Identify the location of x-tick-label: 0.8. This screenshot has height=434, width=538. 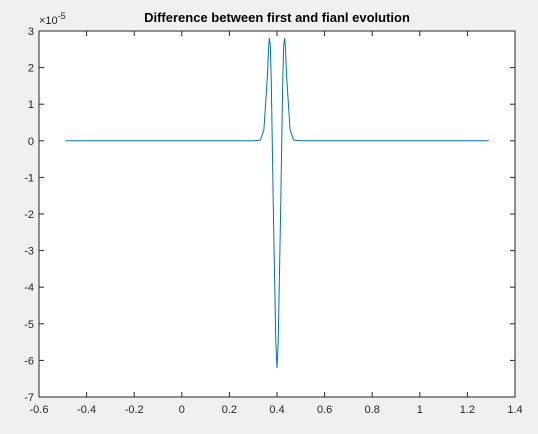
(372, 410).